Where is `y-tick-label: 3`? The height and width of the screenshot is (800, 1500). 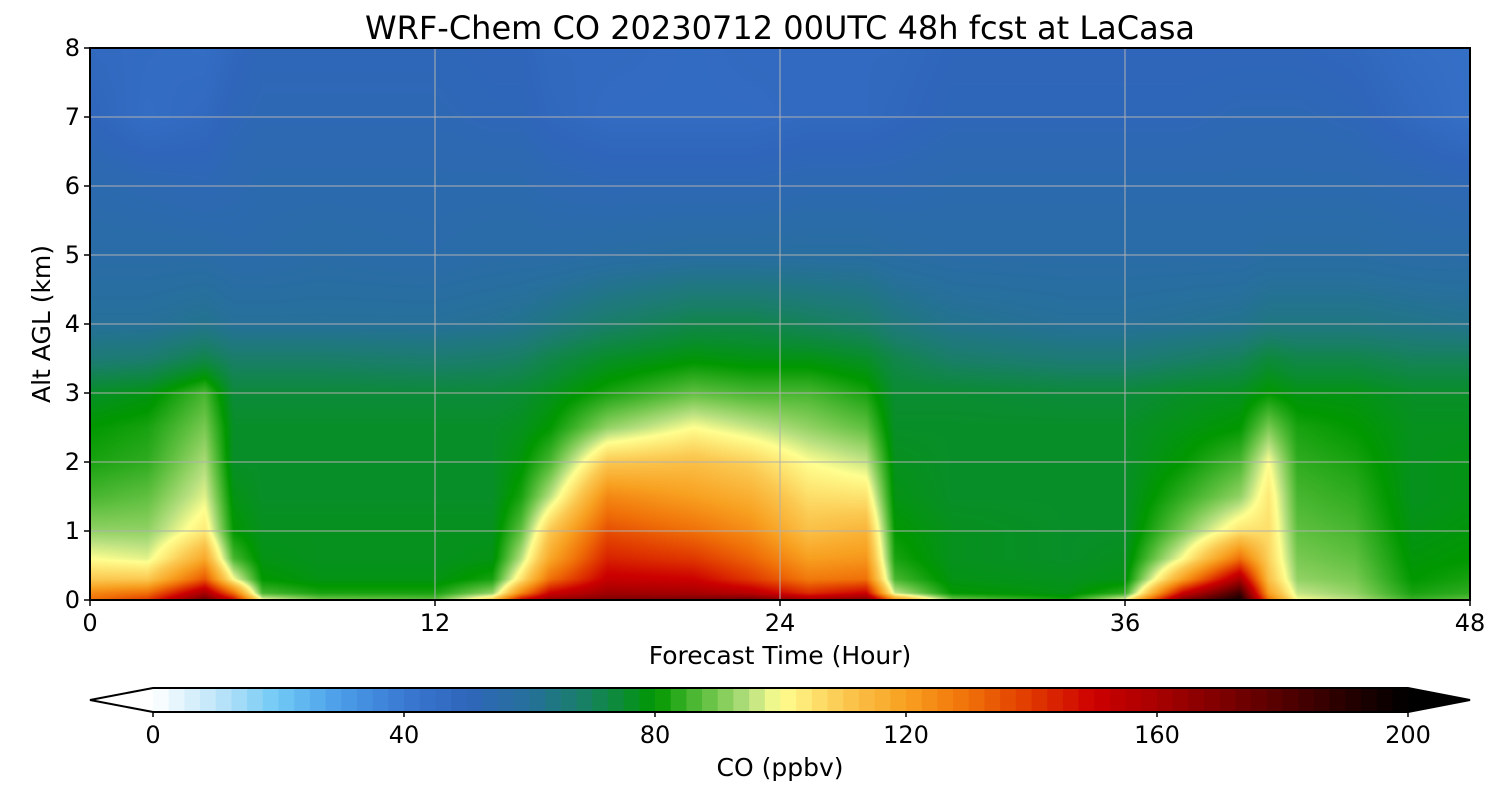 y-tick-label: 3 is located at coordinates (72, 393).